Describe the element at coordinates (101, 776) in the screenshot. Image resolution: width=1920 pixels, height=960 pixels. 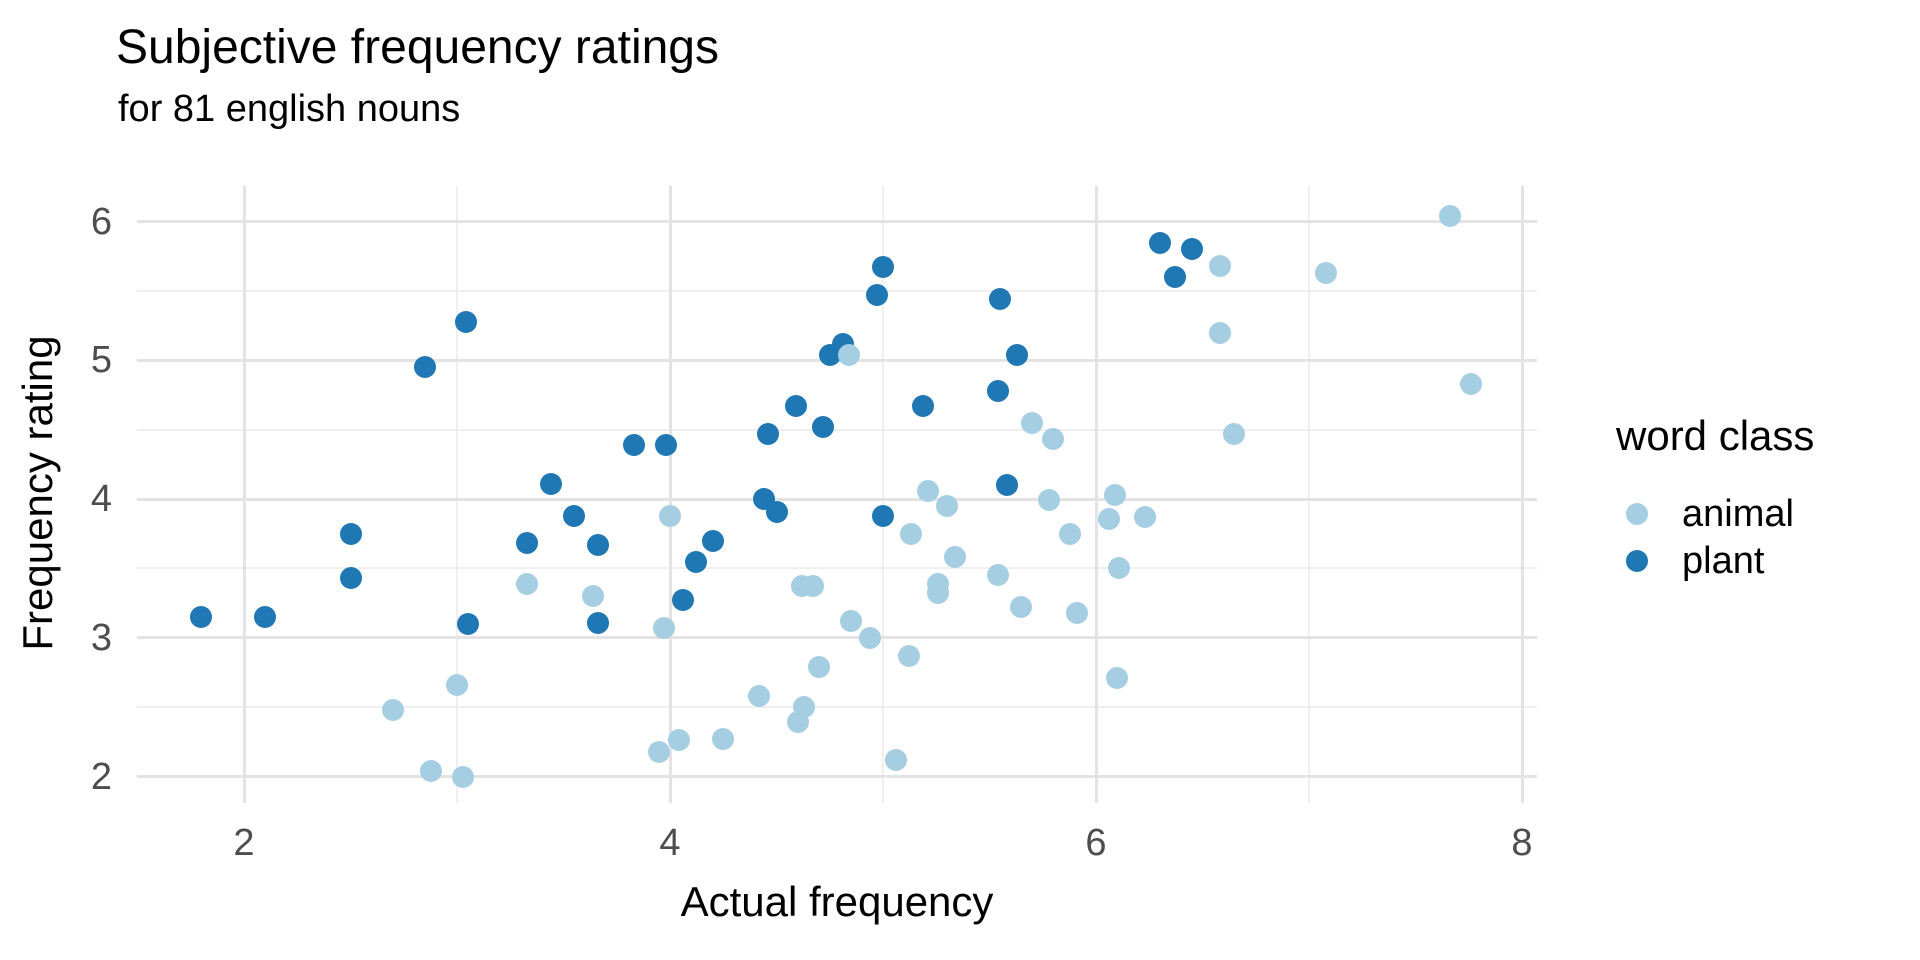
I see `y-tick-label: 2` at that location.